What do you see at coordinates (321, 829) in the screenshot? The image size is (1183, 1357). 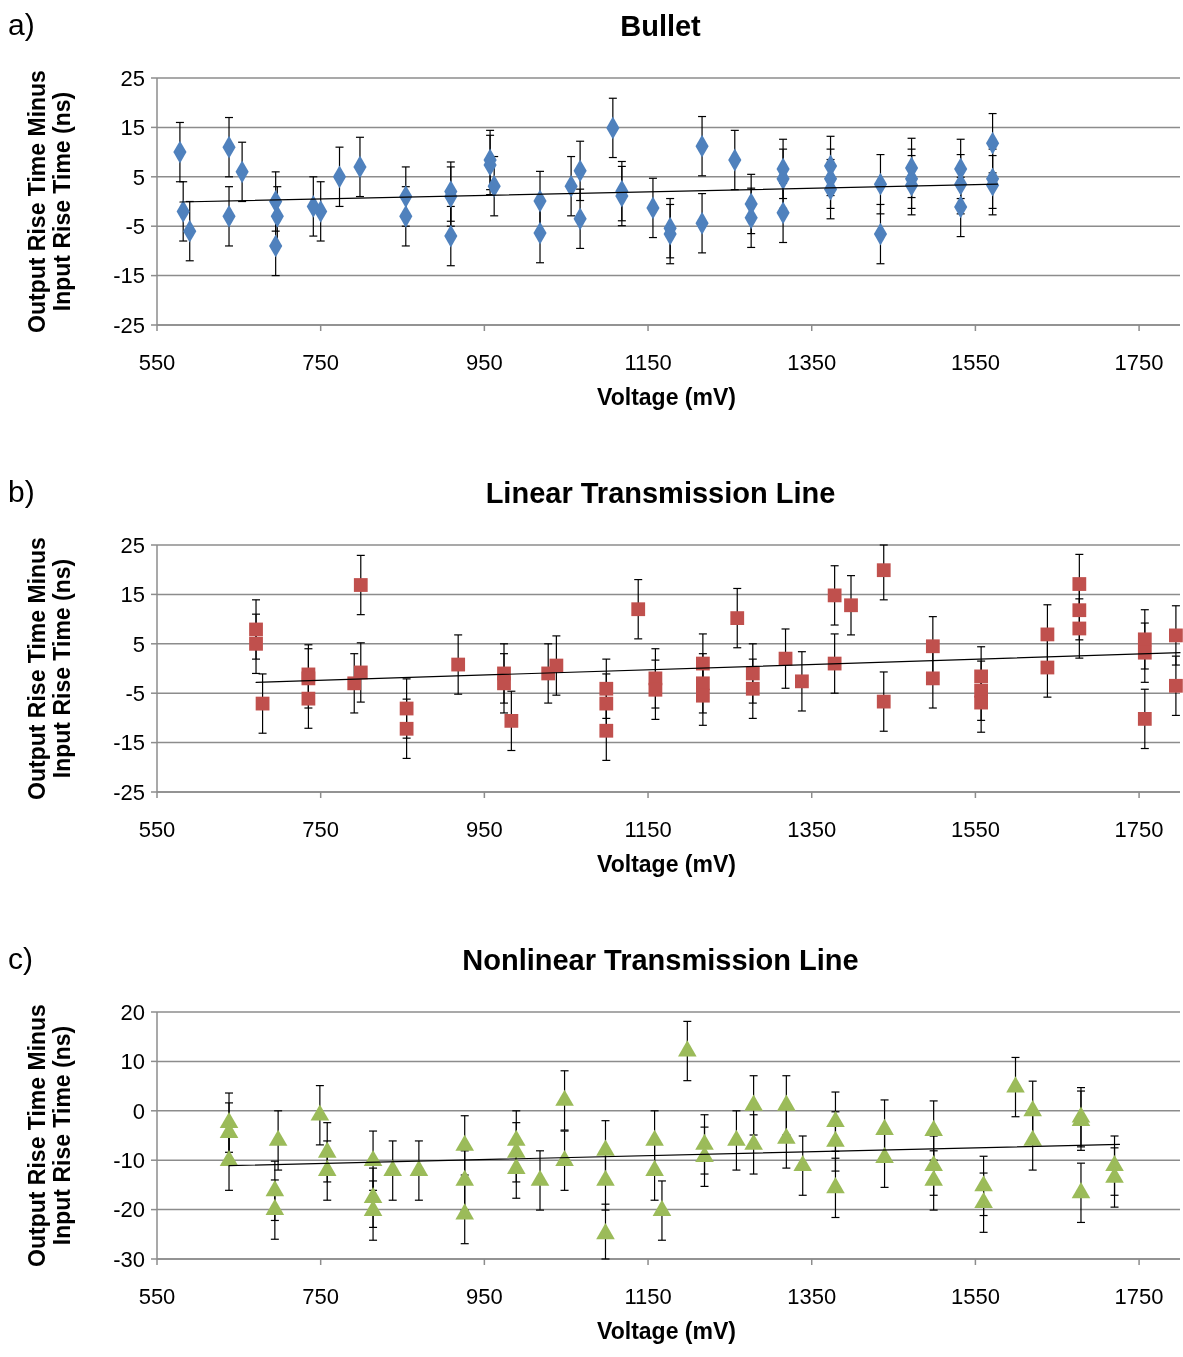 I see `x-tick-label: 750` at bounding box center [321, 829].